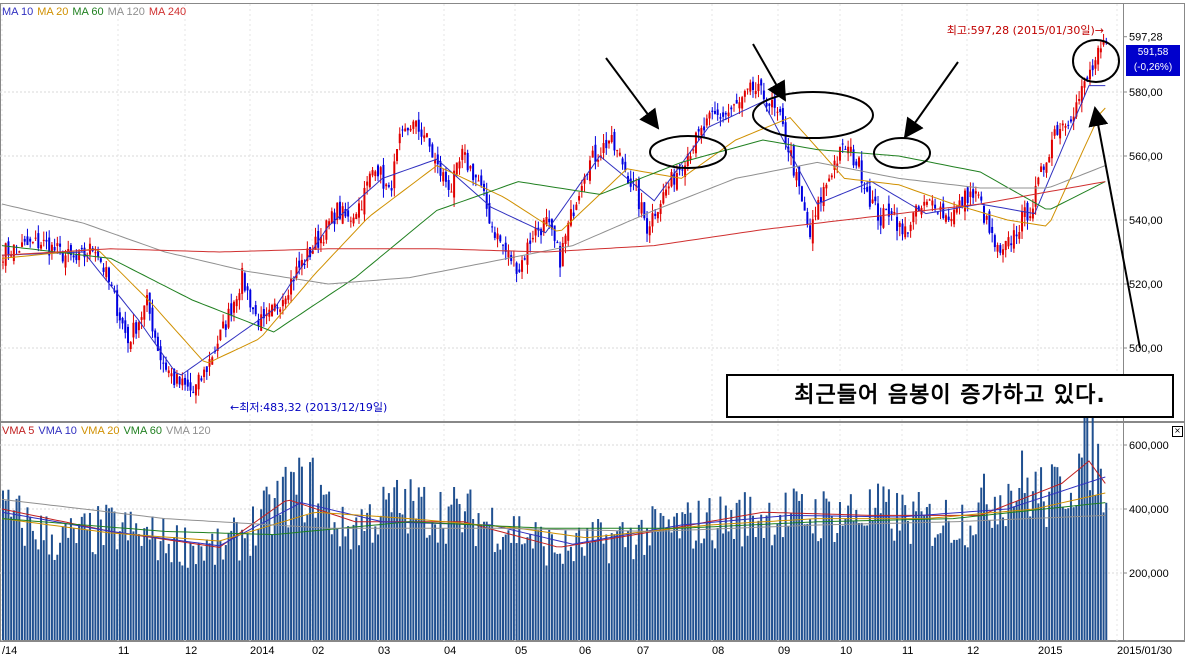  What do you see at coordinates (126, 12) in the screenshot?
I see `legend-ma-120: MA 120` at bounding box center [126, 12].